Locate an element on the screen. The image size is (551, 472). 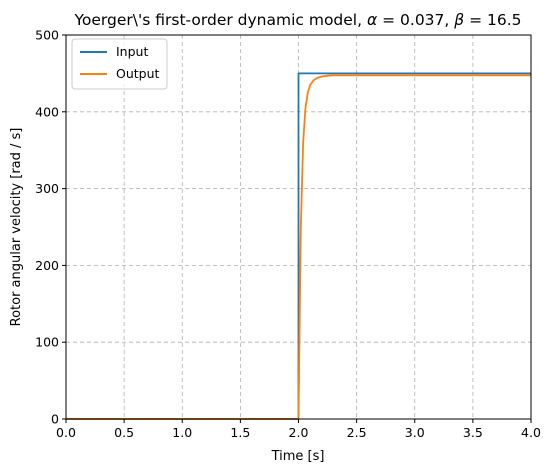
legend-label-input: Input is located at coordinates (132, 51).